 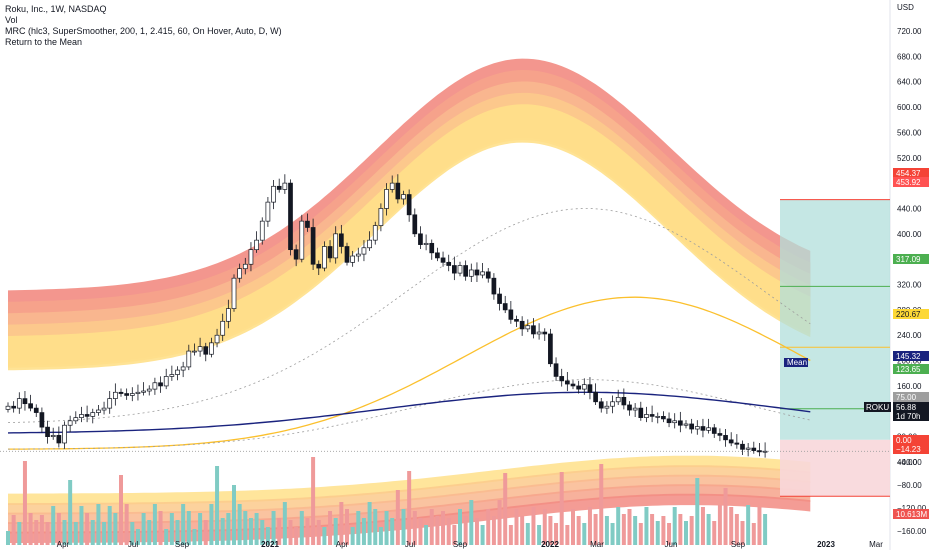 I want to click on mean-tag-bg, so click(x=796, y=362).